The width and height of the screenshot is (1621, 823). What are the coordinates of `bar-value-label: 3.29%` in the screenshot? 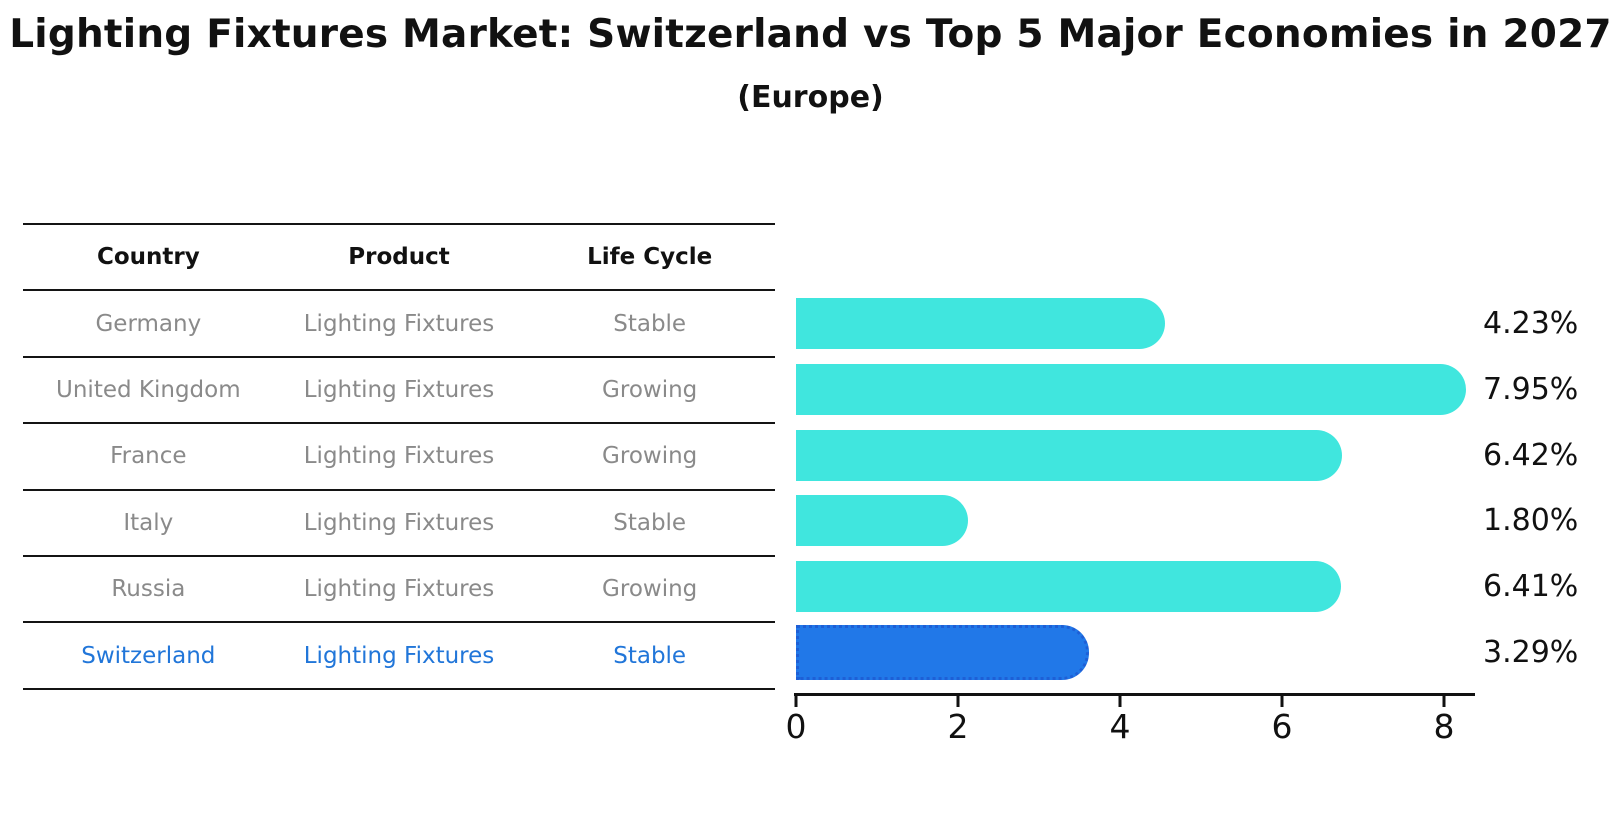 It's located at (1531, 652).